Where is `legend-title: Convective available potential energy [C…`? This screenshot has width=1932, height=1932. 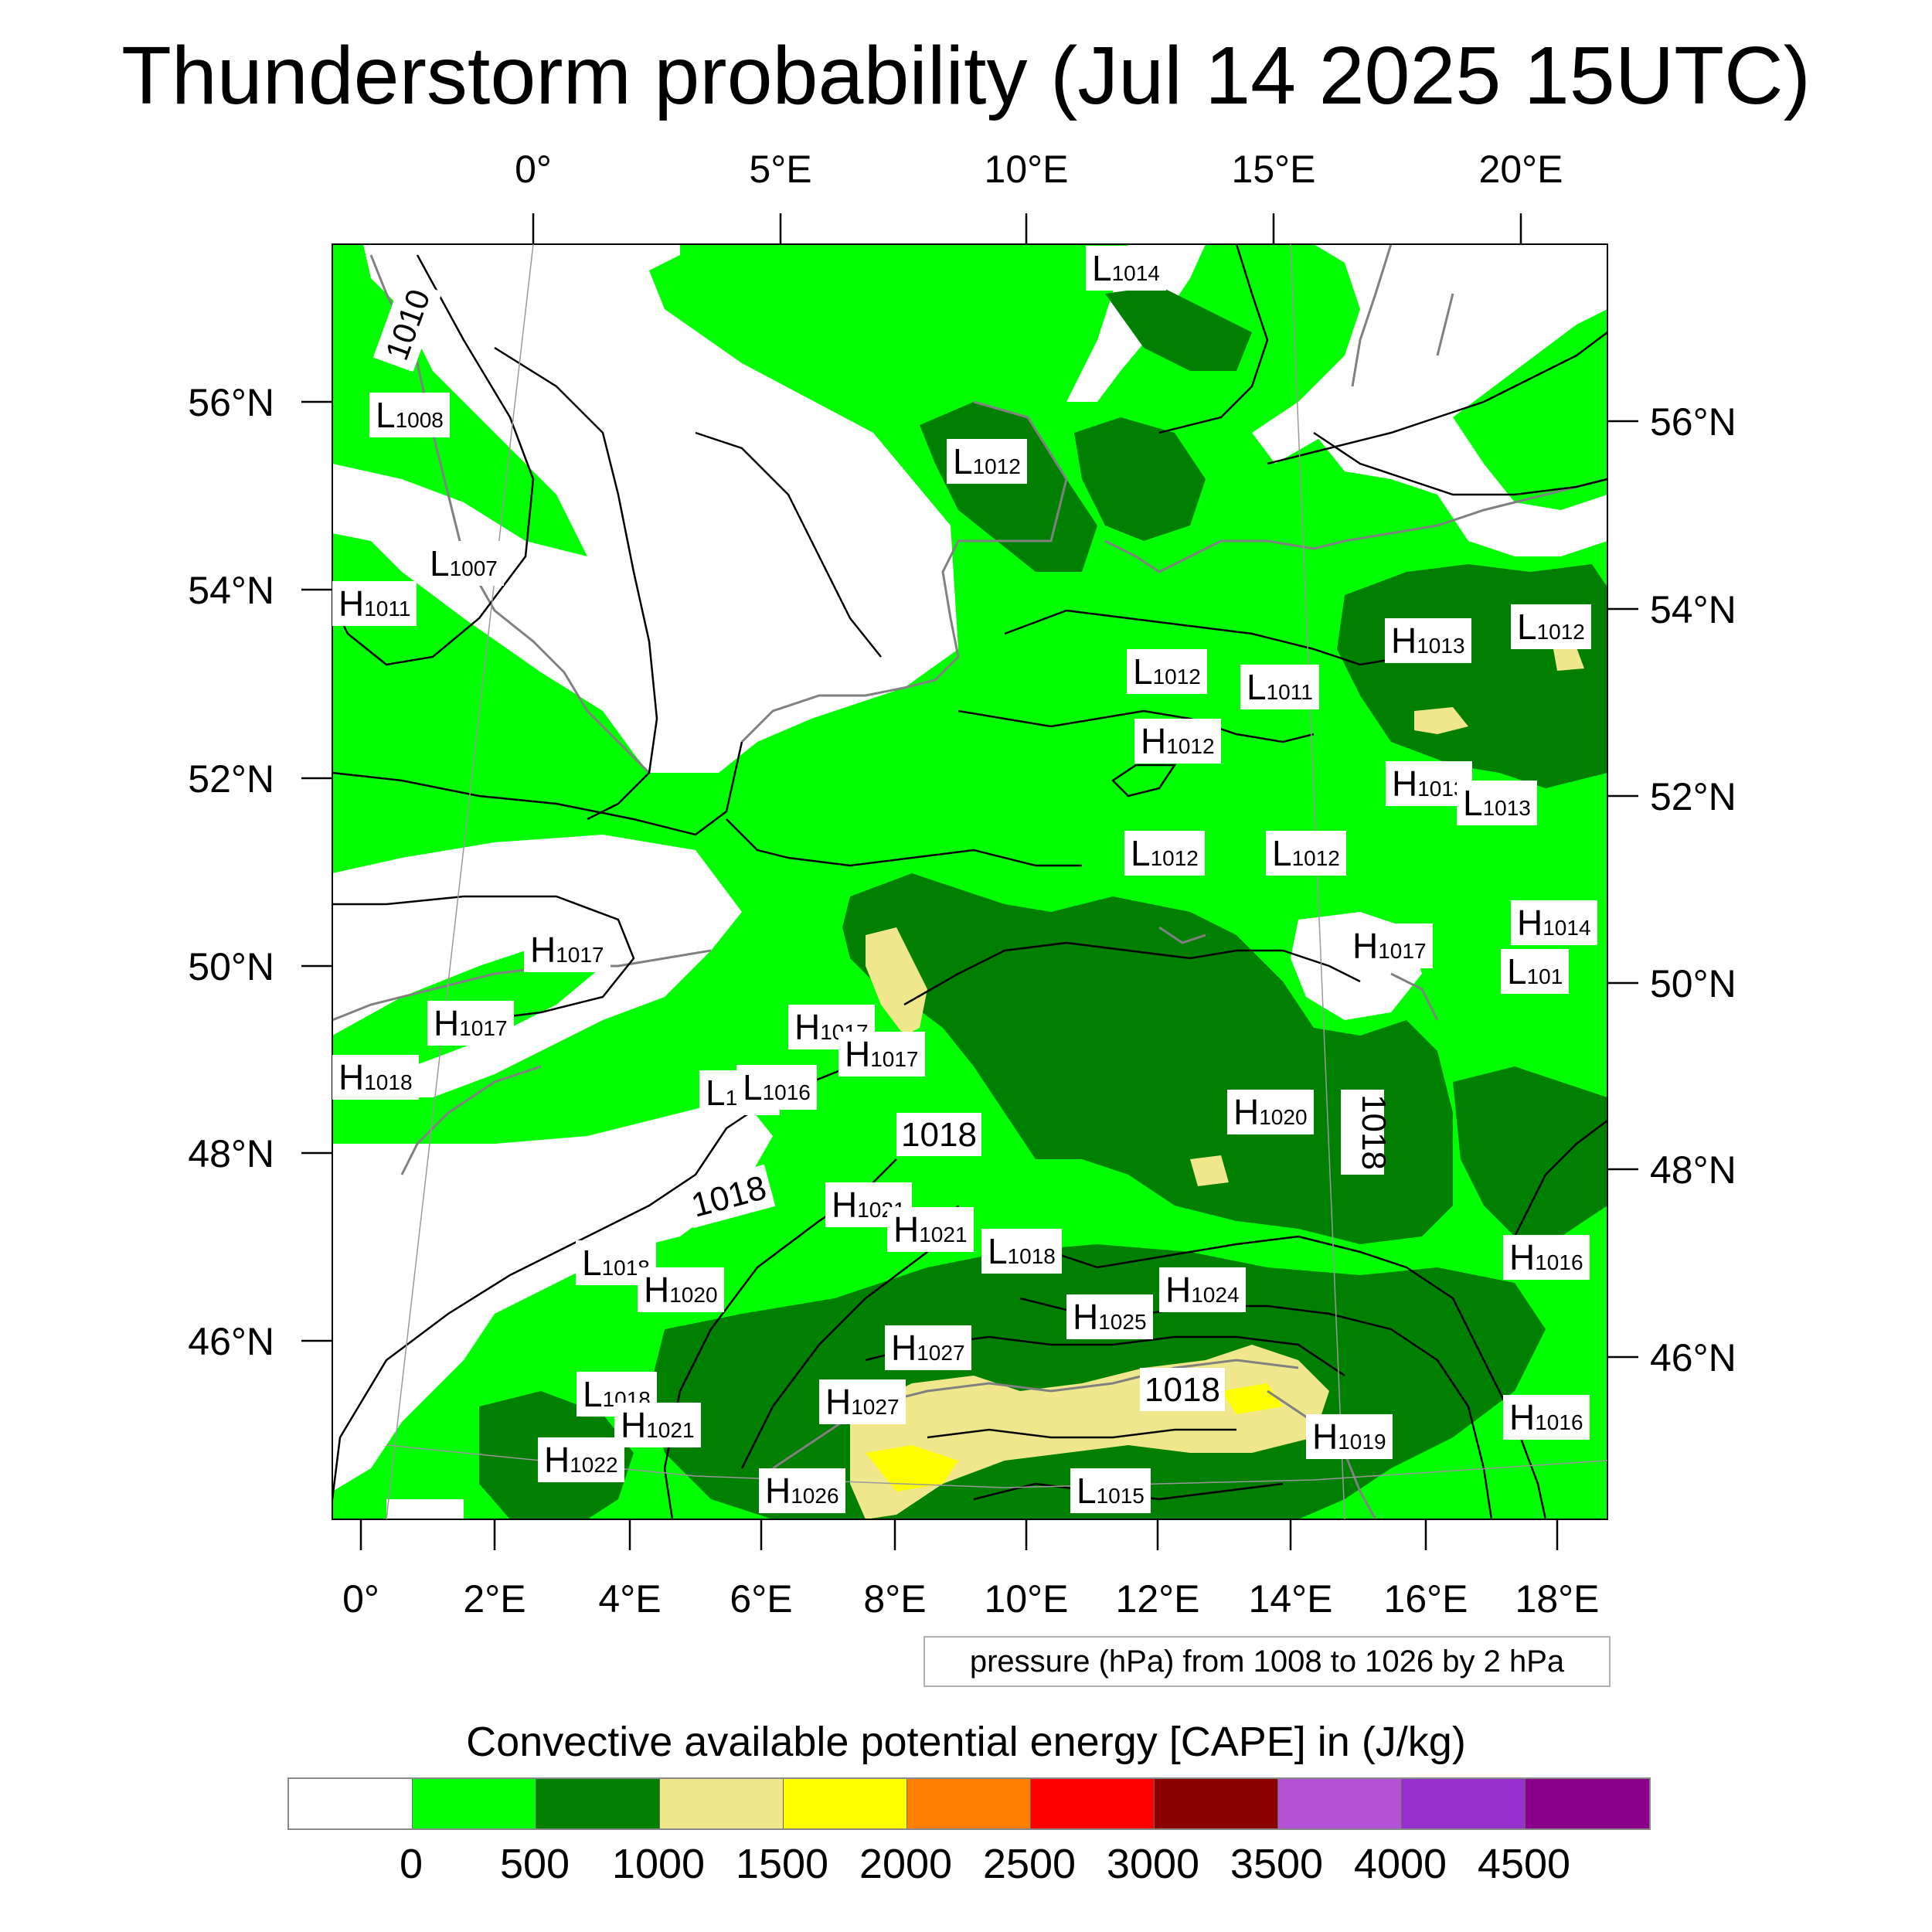 legend-title: Convective available potential energy [C… is located at coordinates (966, 1742).